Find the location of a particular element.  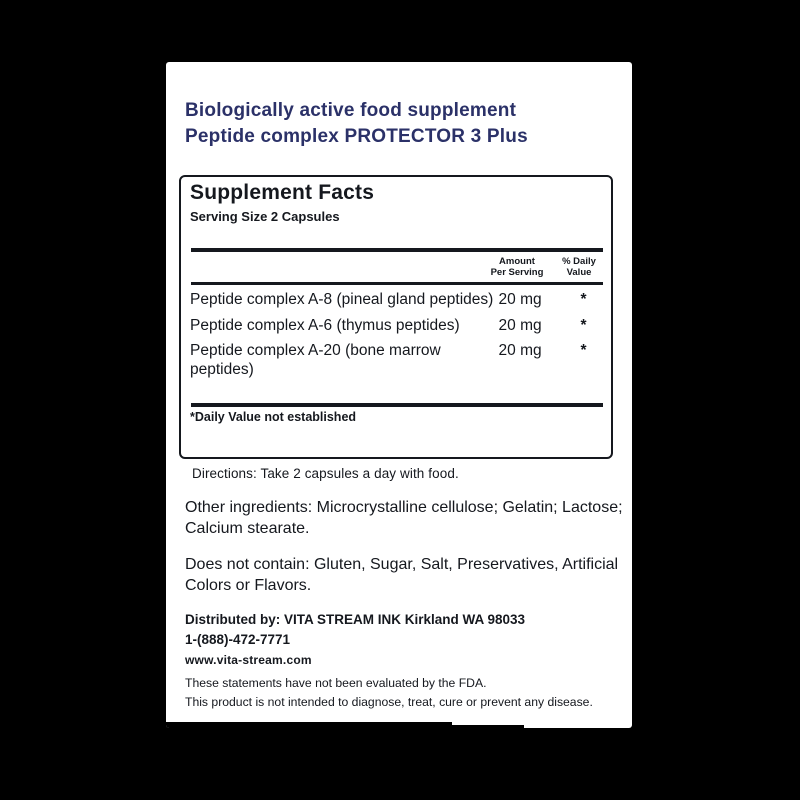

ingredient-name: Peptide complex A-6 (thymus peptides) is located at coordinates (325, 325).